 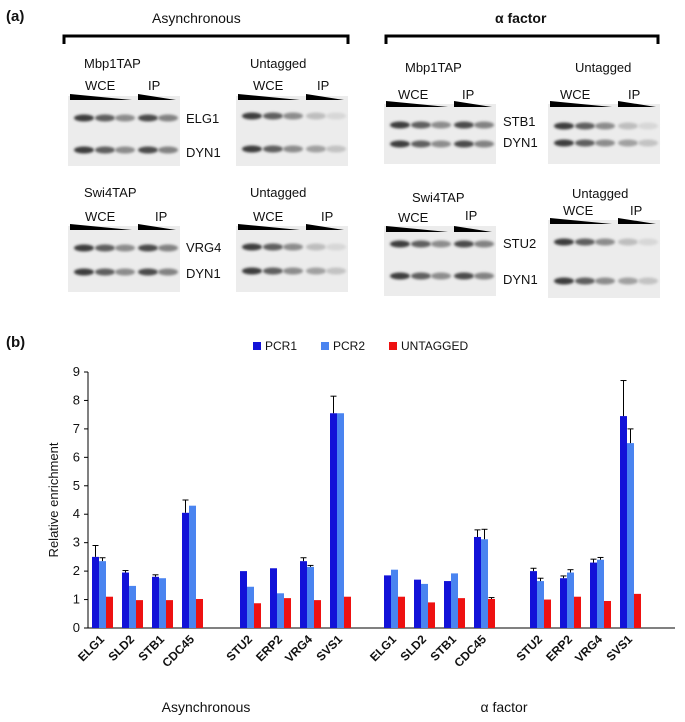 What do you see at coordinates (76, 542) in the screenshot?
I see `y-tick-label: 3` at bounding box center [76, 542].